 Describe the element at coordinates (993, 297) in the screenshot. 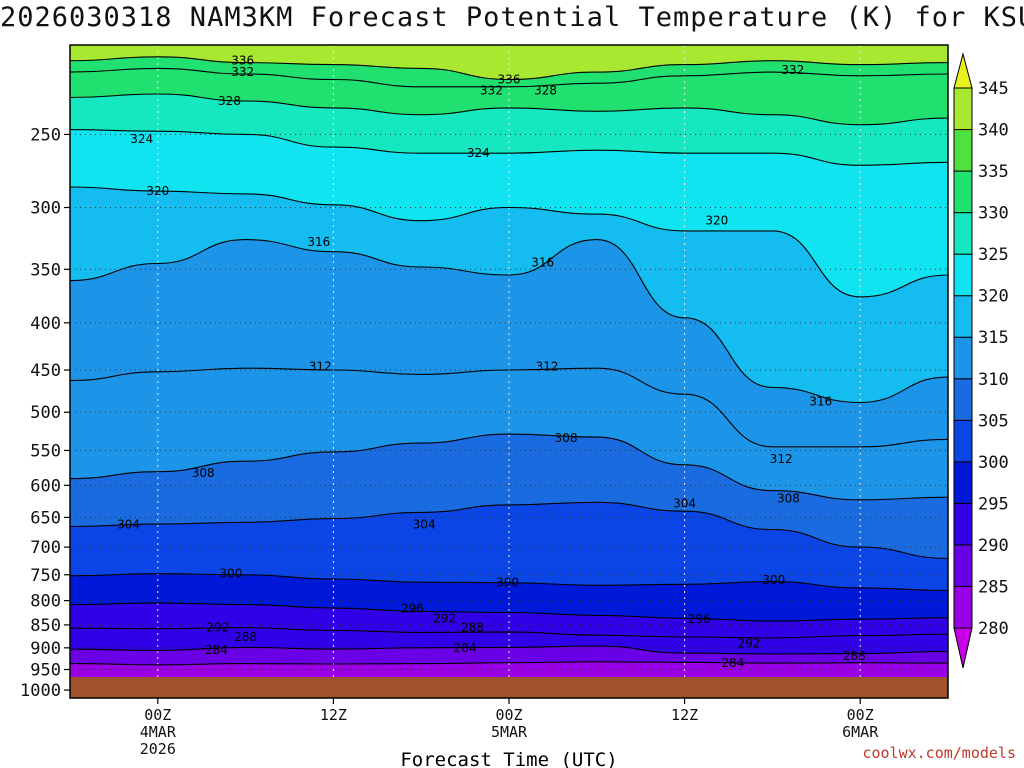

I see `colorbar-label: 320` at that location.